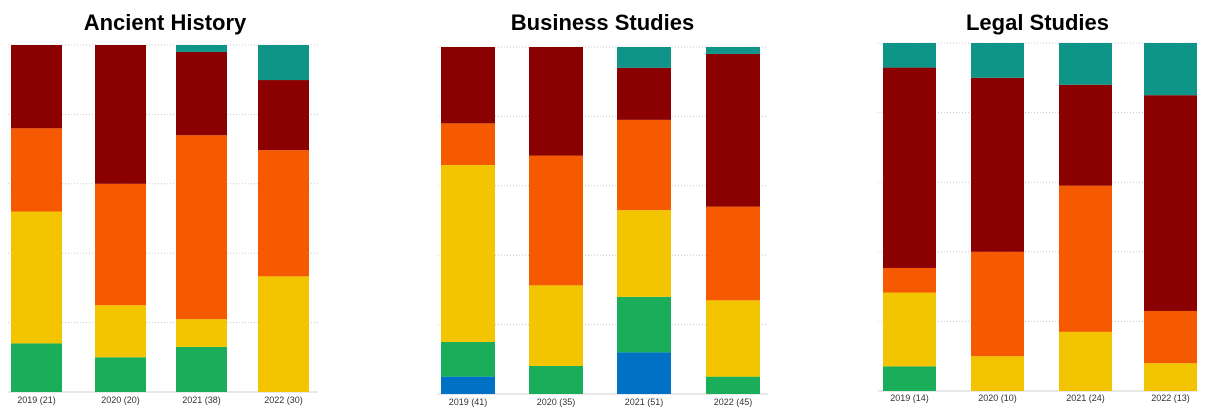  I want to click on x-tick-label: 2022 (45), so click(733, 402).